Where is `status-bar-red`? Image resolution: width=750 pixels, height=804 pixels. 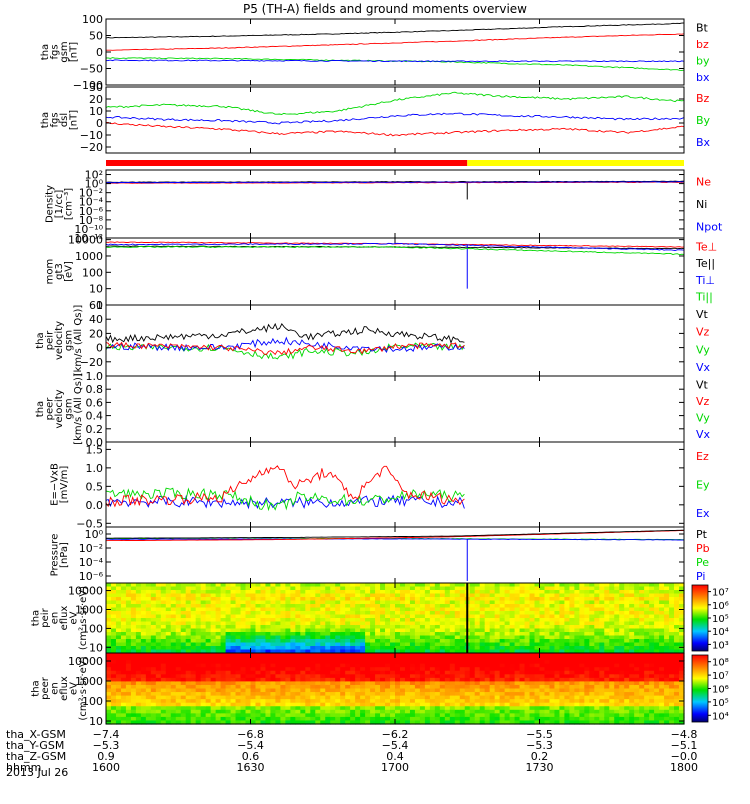
status-bar-red is located at coordinates (286, 163).